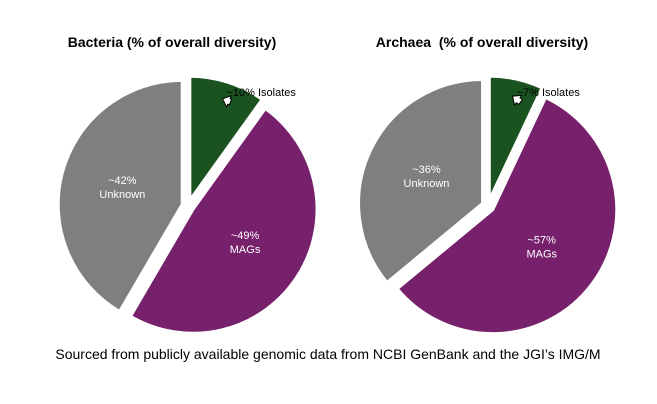 Image resolution: width=657 pixels, height=404 pixels. Describe the element at coordinates (245, 243) in the screenshot. I see `slice-label-mags: ~49% MAGs` at that location.